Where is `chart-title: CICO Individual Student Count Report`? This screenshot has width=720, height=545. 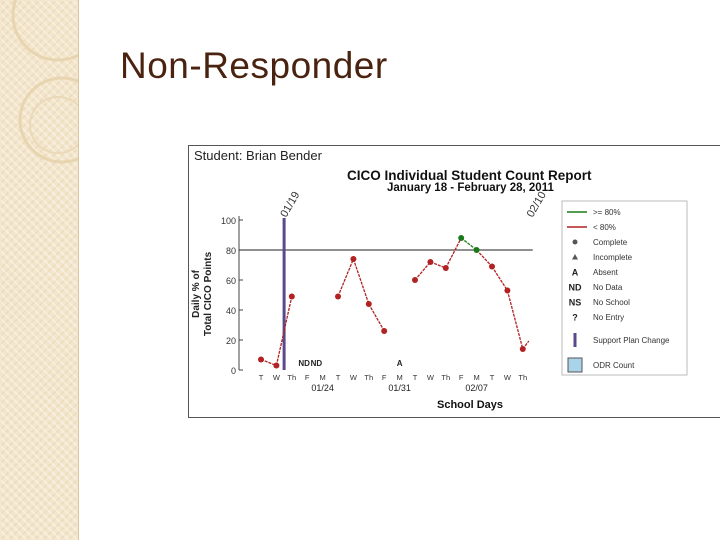
chart-title: CICO Individual Student Count Report is located at coordinates (469, 175).